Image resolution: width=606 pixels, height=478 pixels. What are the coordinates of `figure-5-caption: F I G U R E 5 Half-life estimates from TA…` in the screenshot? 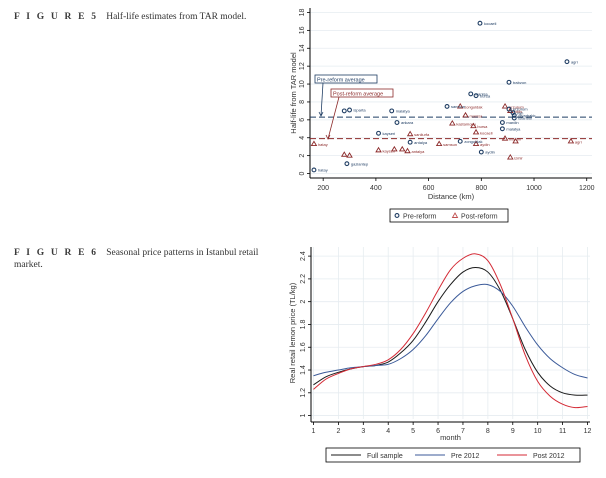 It's located at (139, 17).